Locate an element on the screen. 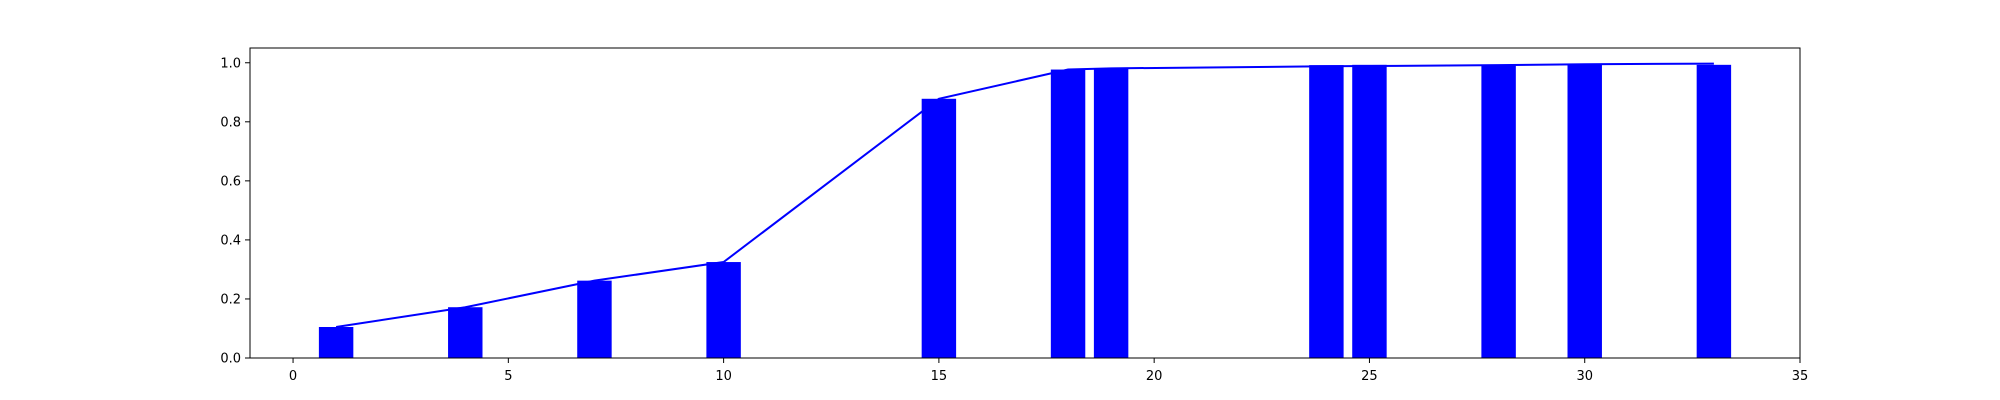  x-tick-label: 25 is located at coordinates (1369, 376).